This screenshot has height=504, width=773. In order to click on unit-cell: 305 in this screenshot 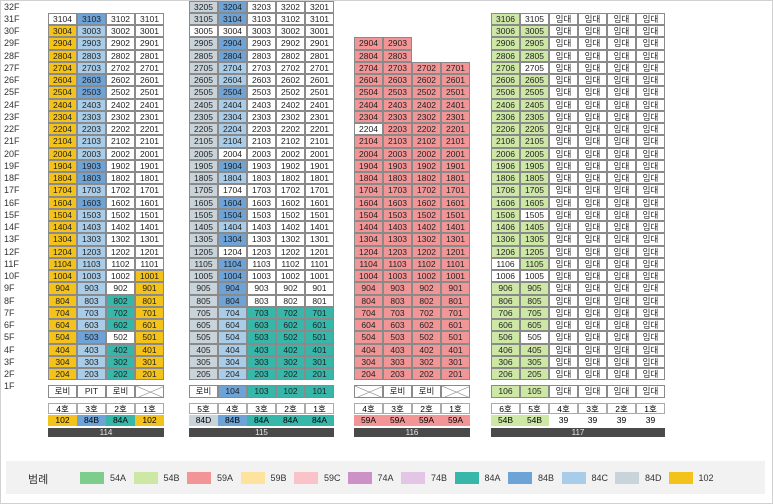, I will do `click(203, 361)`.